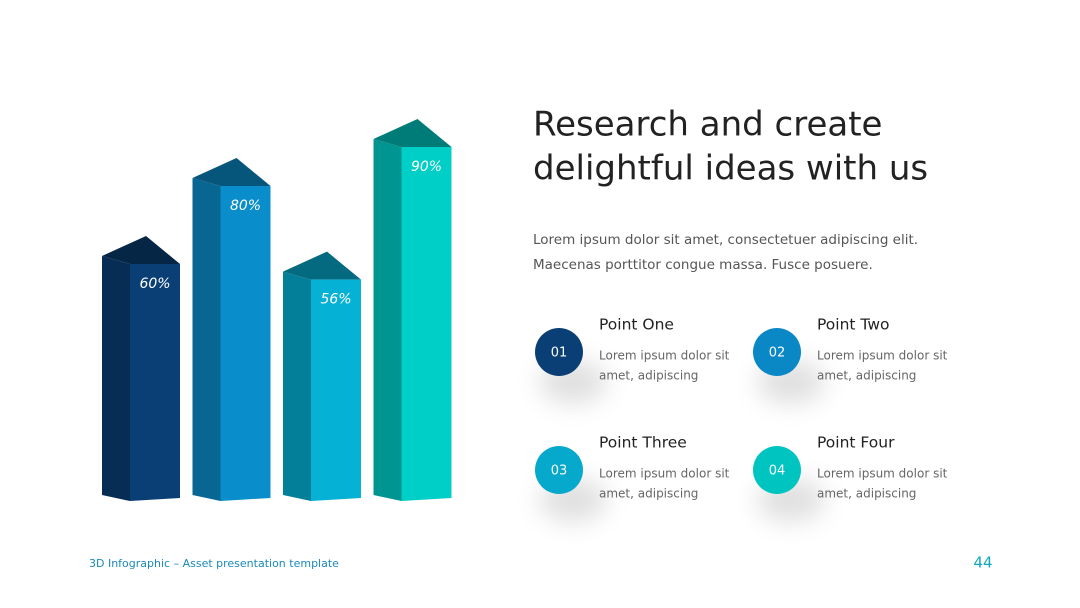 The image size is (1080, 608). I want to click on point-number: 02, so click(777, 353).